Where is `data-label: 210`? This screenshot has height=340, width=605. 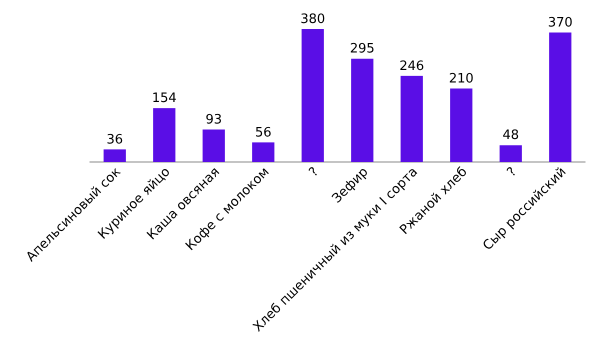 data-label: 210 is located at coordinates (461, 78).